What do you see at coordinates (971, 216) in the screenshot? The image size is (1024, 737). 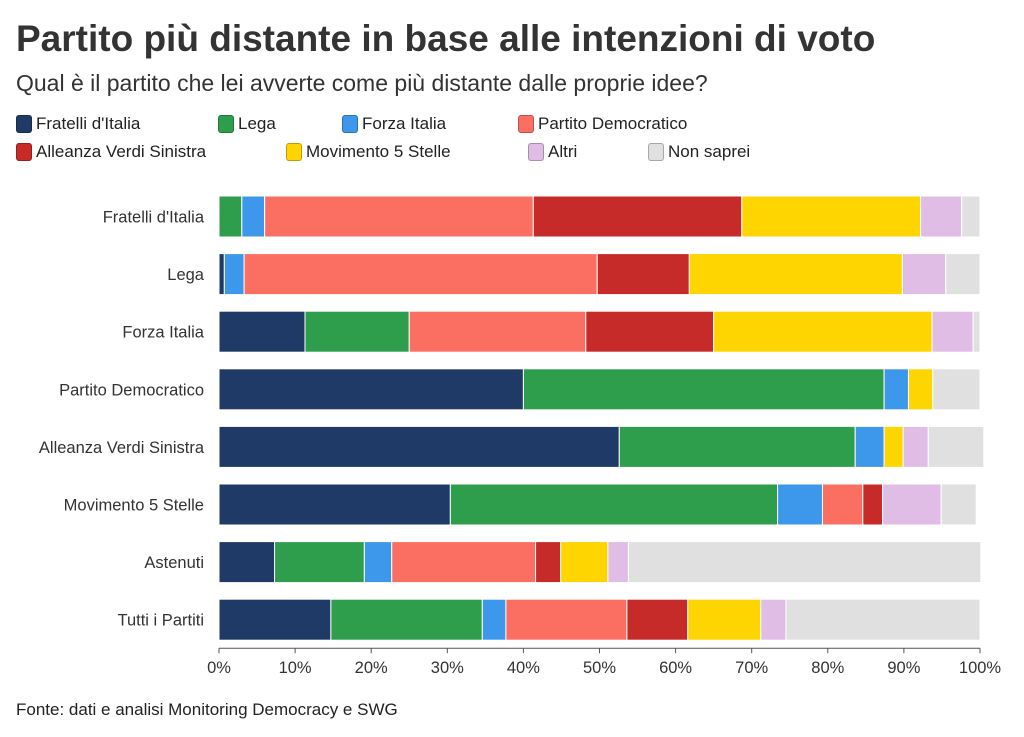 I see `bar-segment-fratelli-d-italia-non-saprei` at bounding box center [971, 216].